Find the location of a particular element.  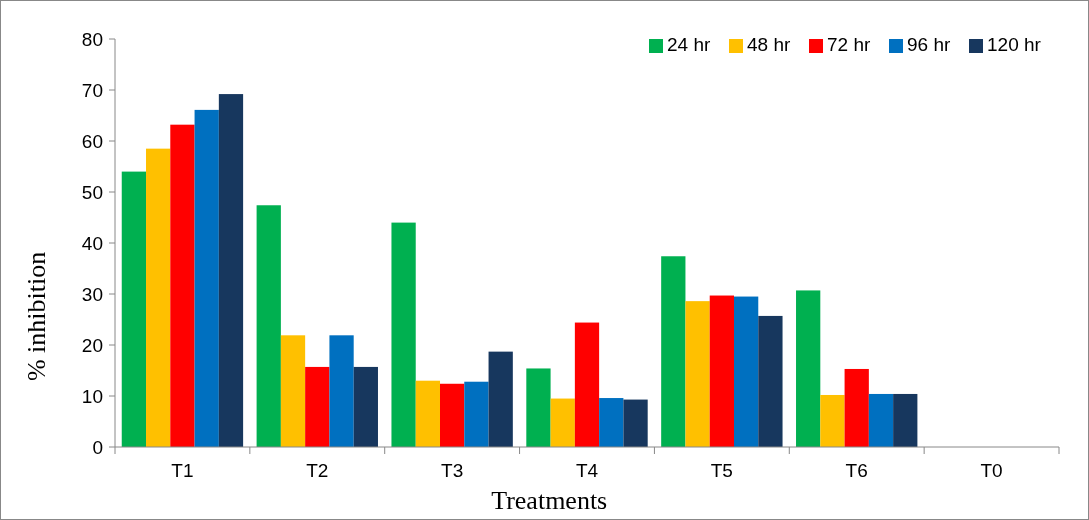

y-tick-label: 40 is located at coordinates (92, 243).